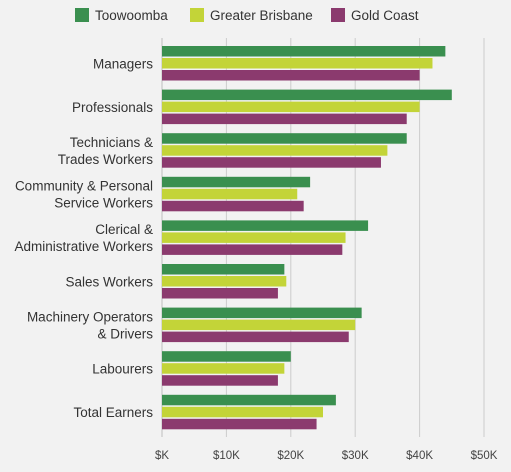 Image resolution: width=511 pixels, height=472 pixels. Describe the element at coordinates (123, 63) in the screenshot. I see `category-label: Managers` at that location.